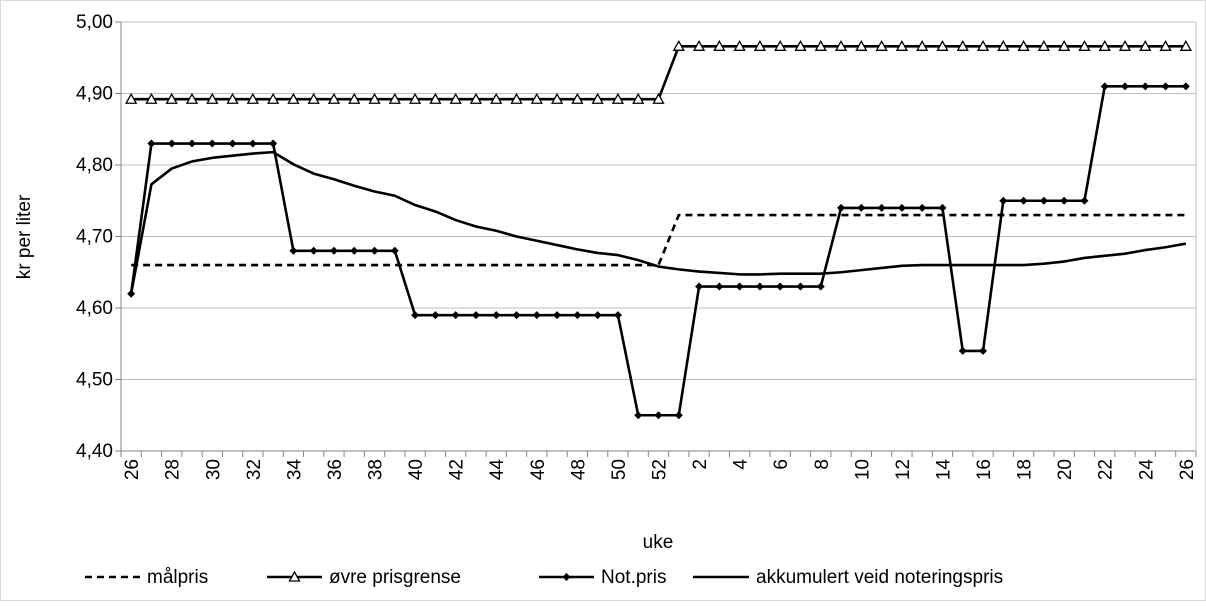 The height and width of the screenshot is (606, 1206). What do you see at coordinates (94, 308) in the screenshot?
I see `y-tick-label: 4,60` at bounding box center [94, 308].